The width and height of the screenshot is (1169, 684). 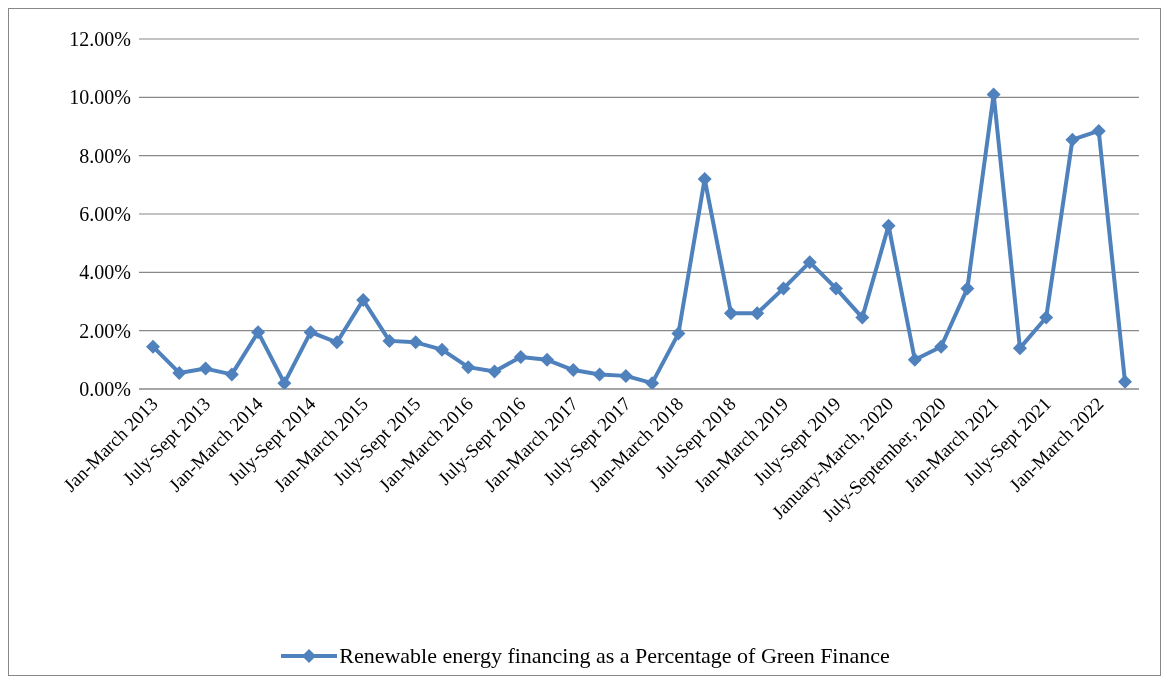 I want to click on y-tick-label: 12.00%, so click(x=100, y=39).